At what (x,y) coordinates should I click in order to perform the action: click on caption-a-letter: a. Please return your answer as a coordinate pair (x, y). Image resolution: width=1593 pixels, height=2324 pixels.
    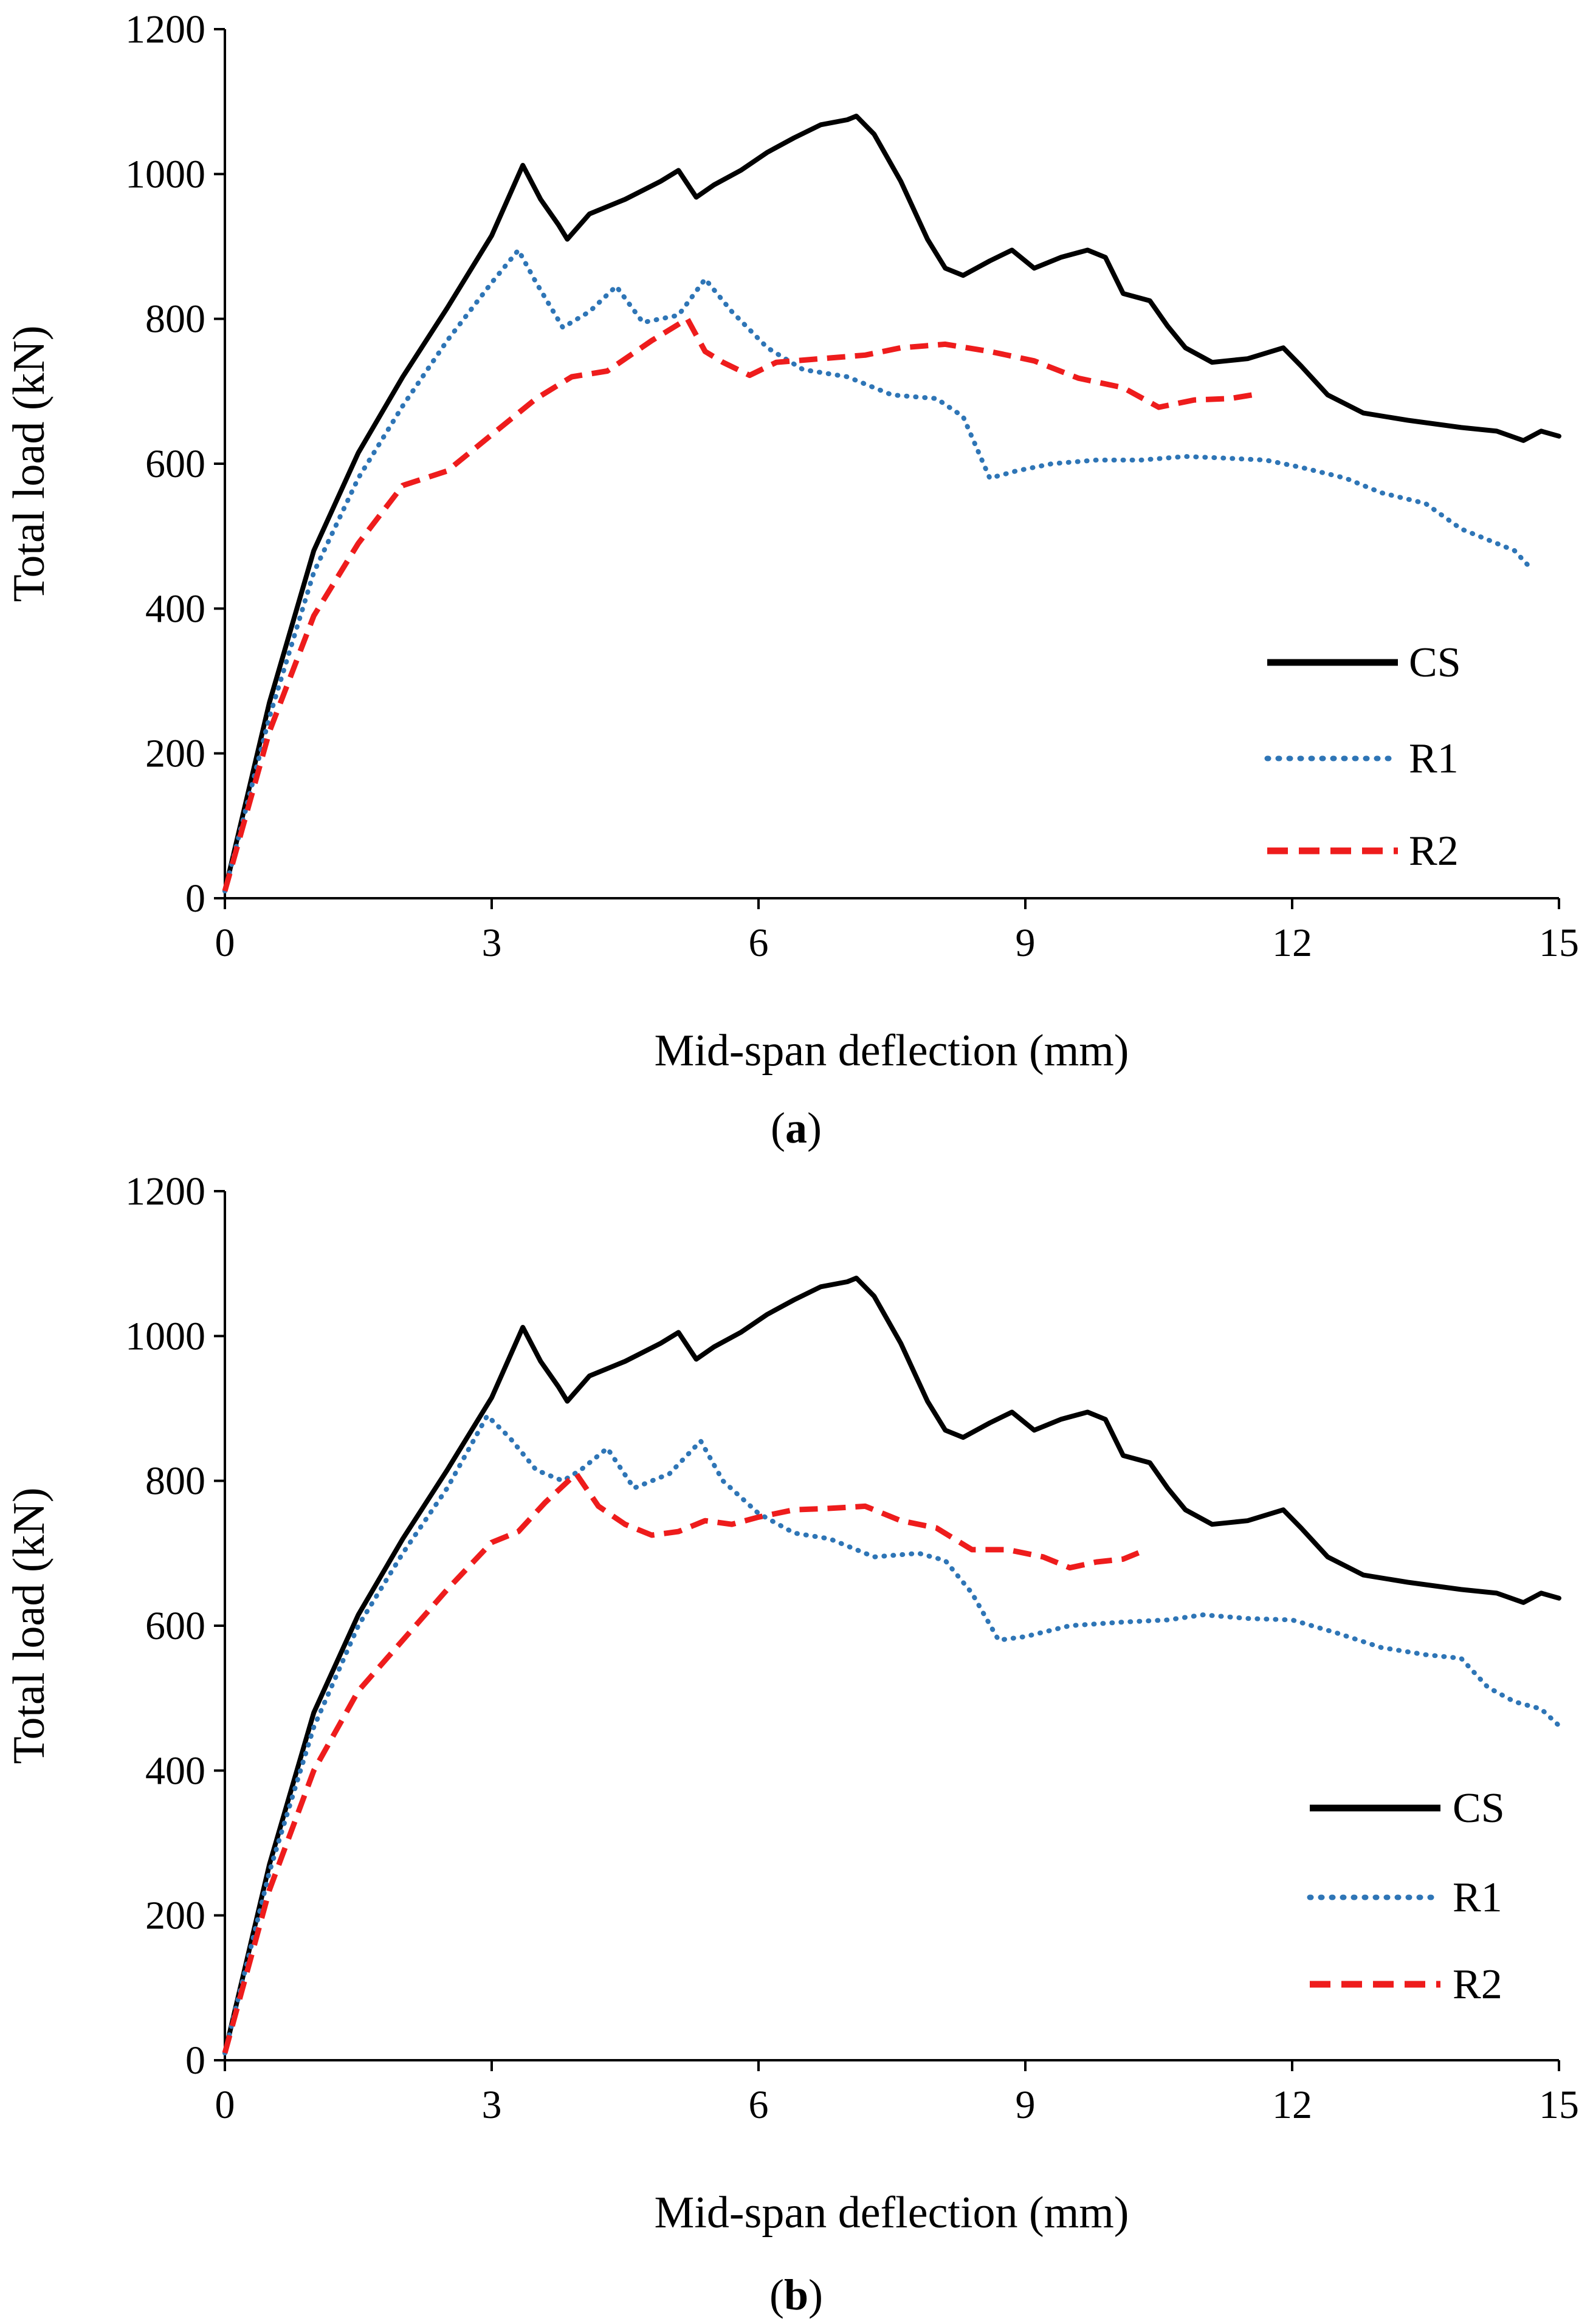
    Looking at the image, I should click on (796, 1128).